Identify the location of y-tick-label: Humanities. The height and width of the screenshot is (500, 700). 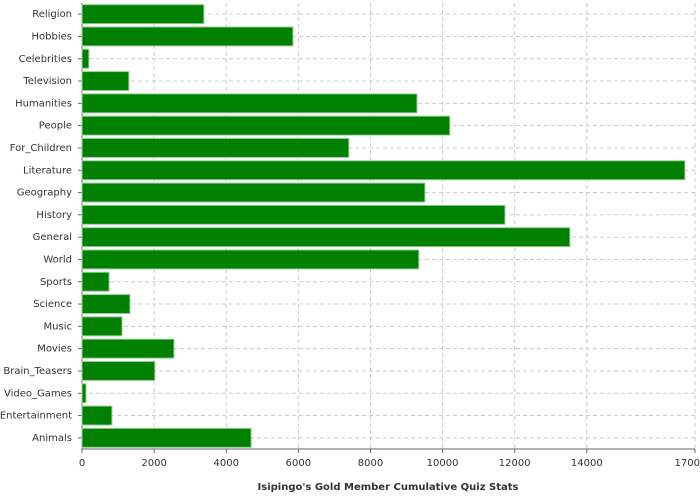
(43, 103).